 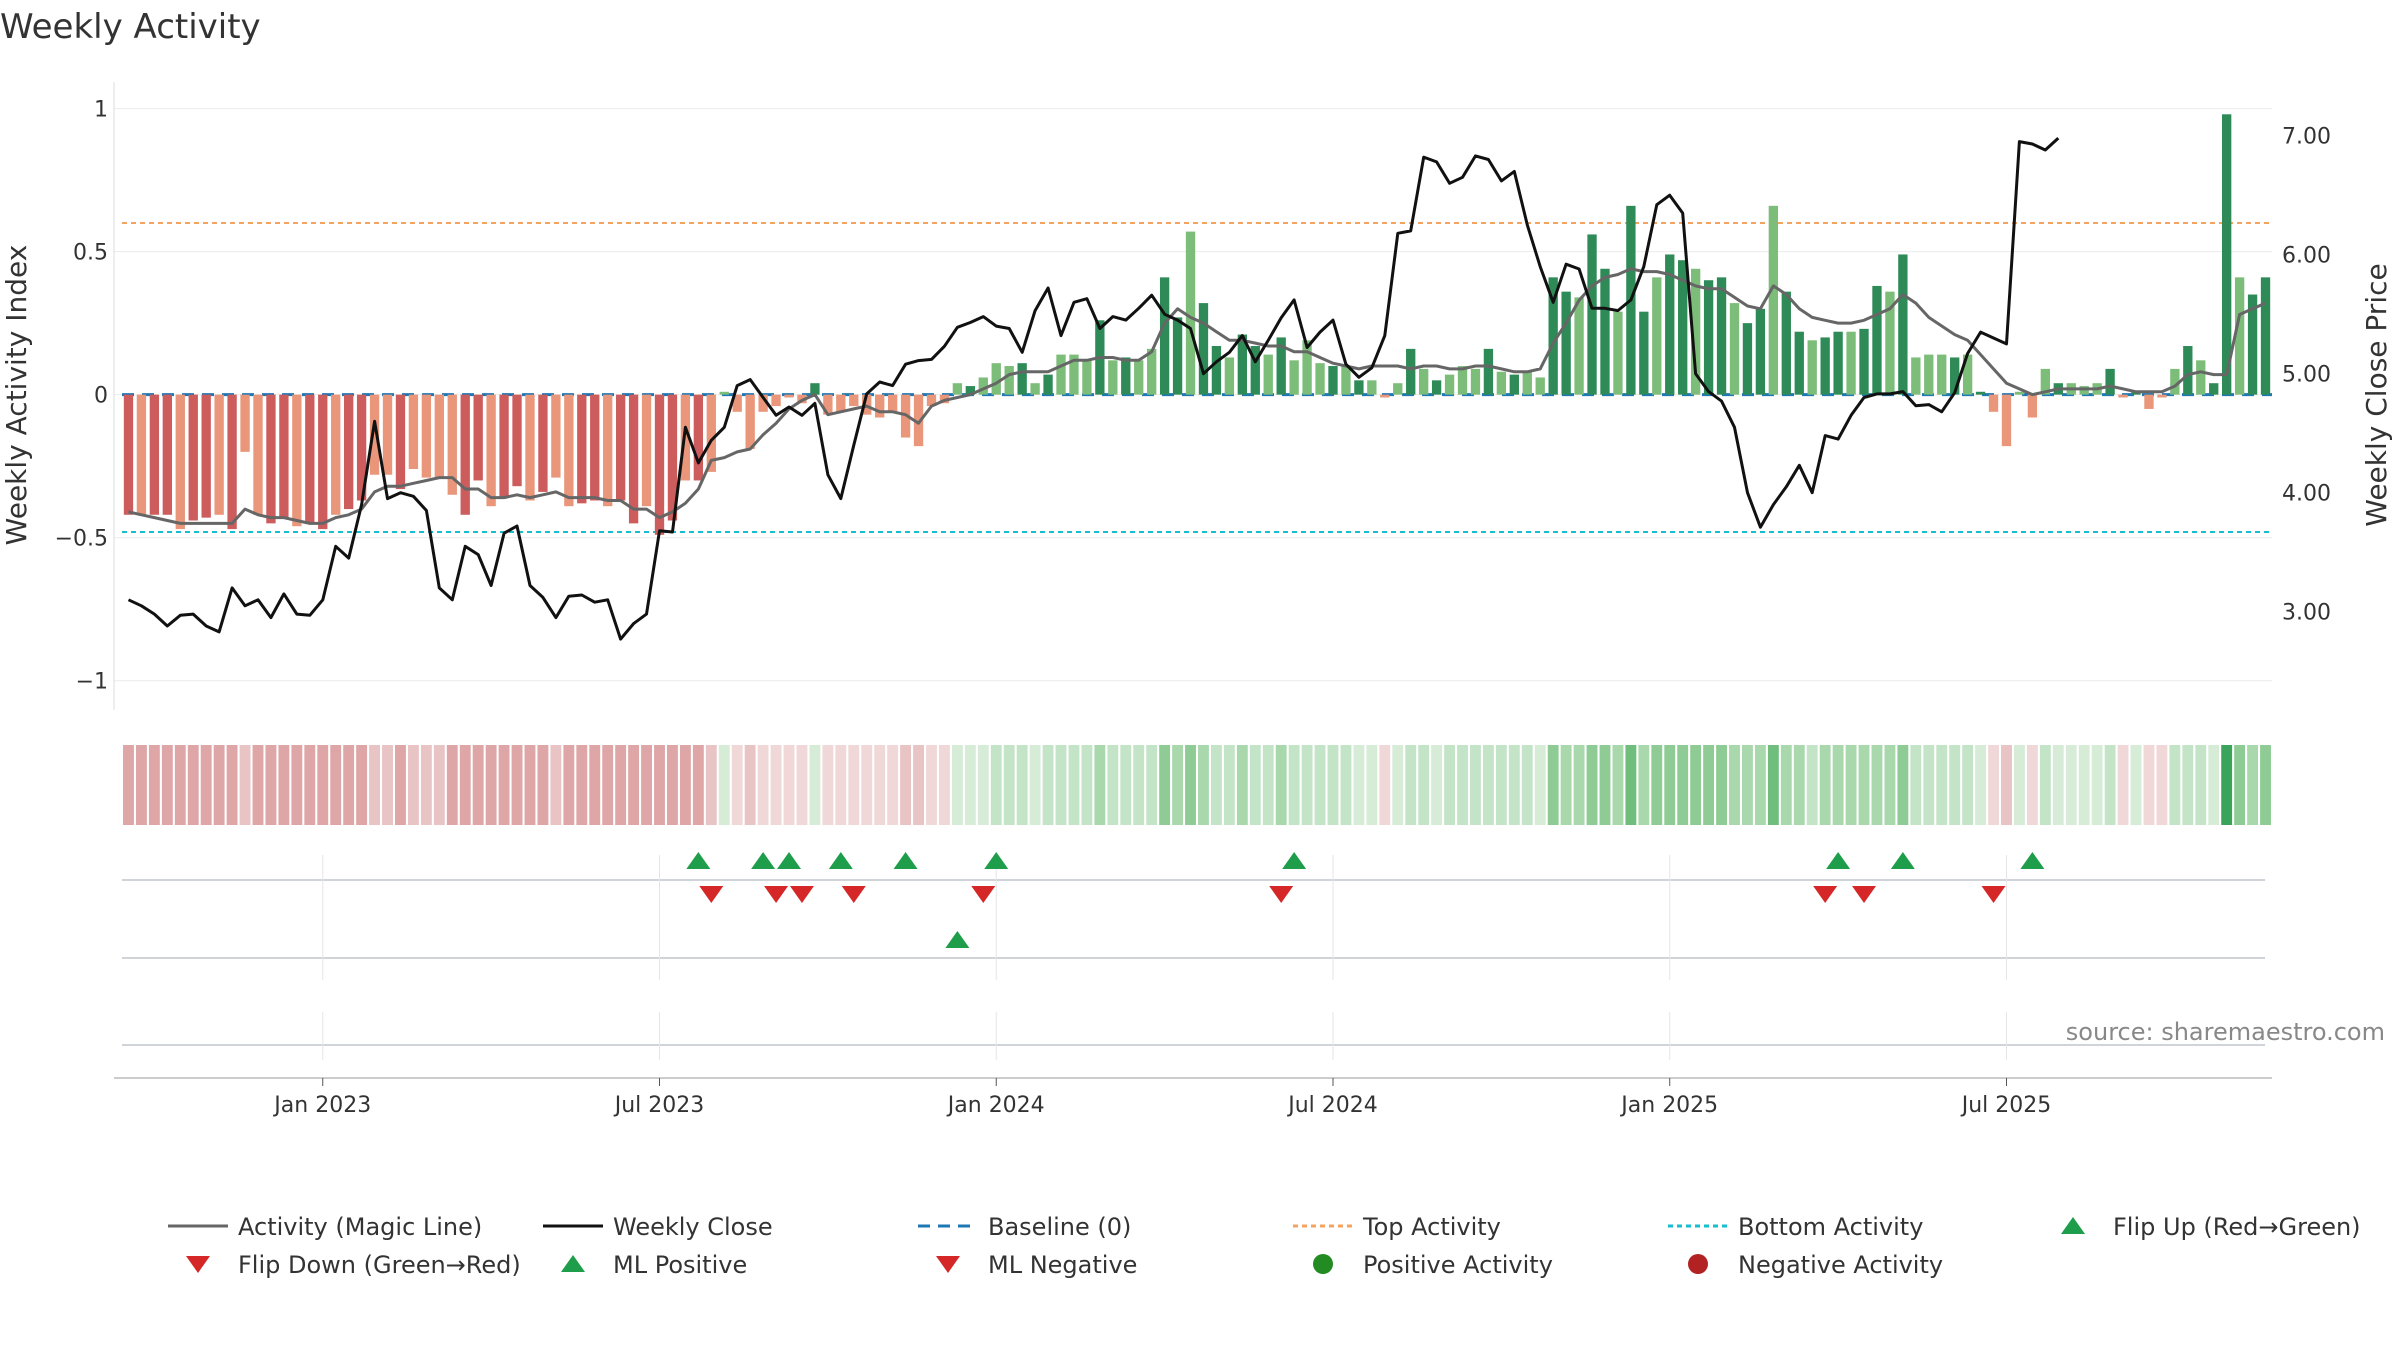 What do you see at coordinates (1062, 1265) in the screenshot?
I see `legend-ml-negative-label: ML Negative` at bounding box center [1062, 1265].